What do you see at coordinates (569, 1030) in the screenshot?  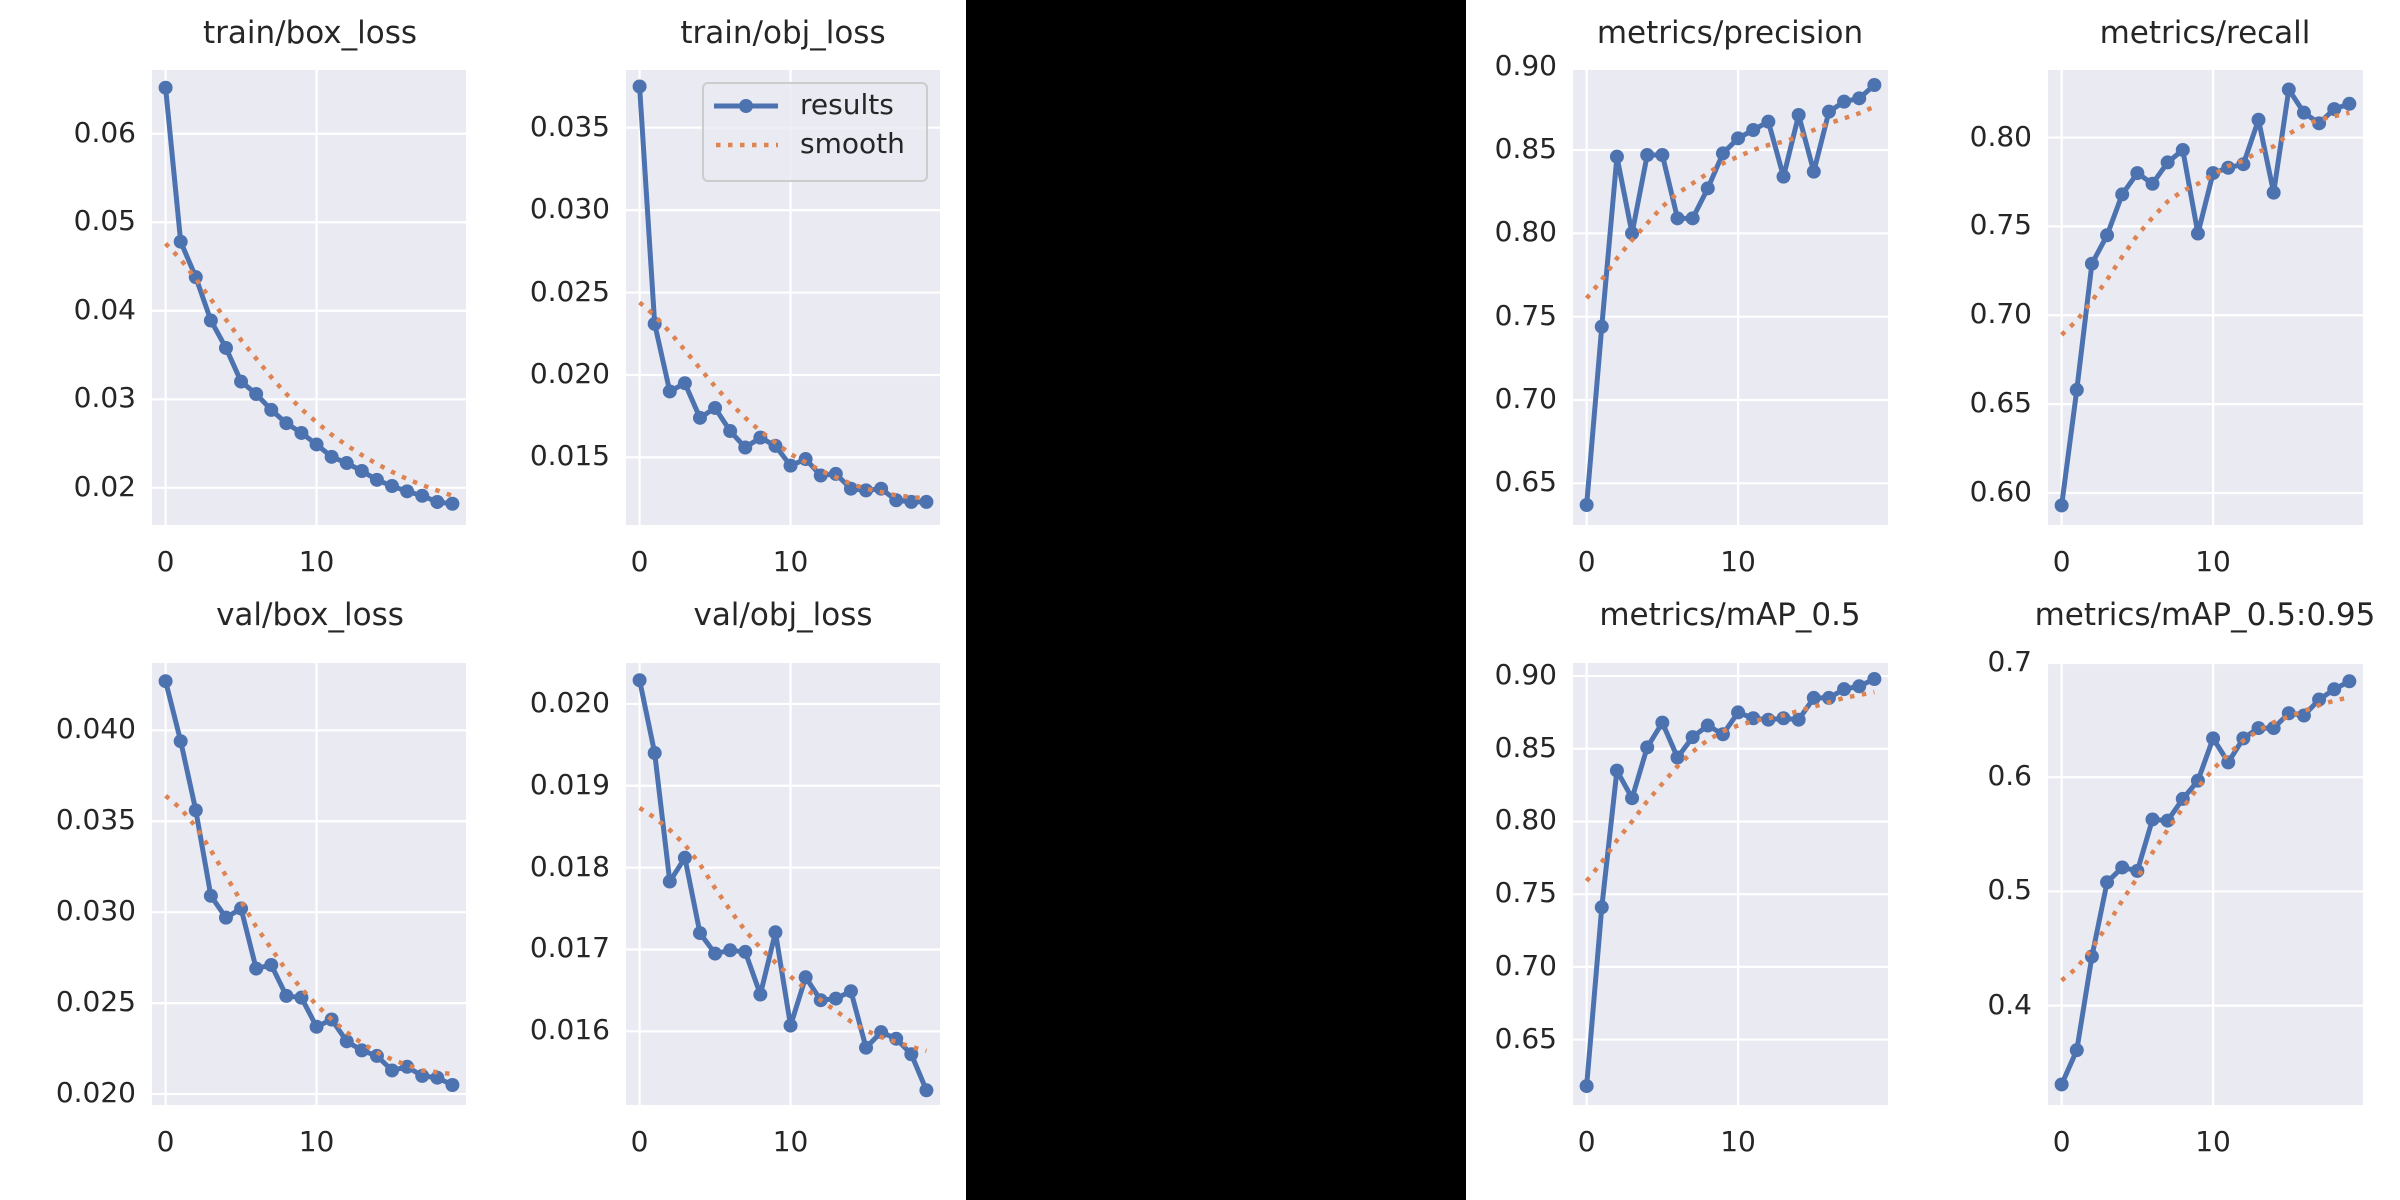 I see `y-tick-label: 0.016` at bounding box center [569, 1030].